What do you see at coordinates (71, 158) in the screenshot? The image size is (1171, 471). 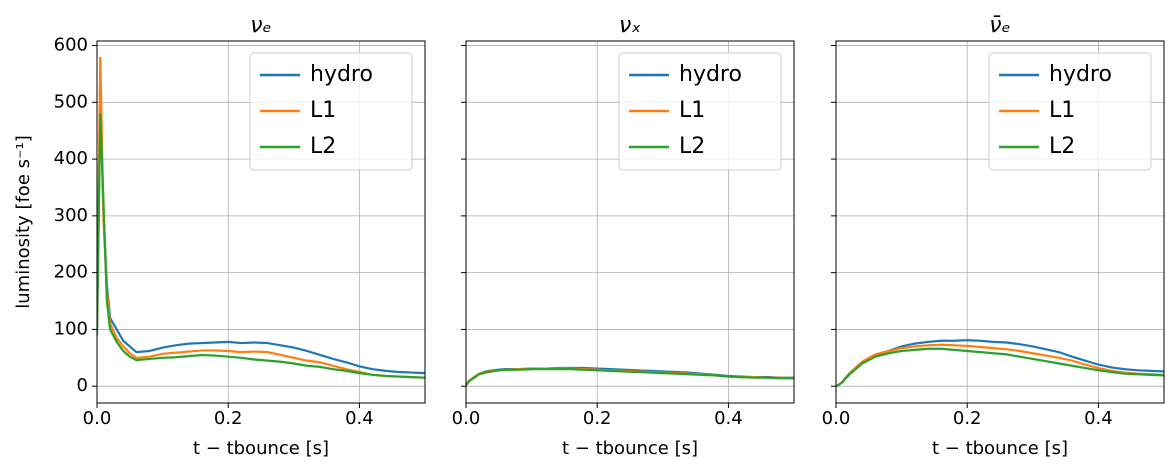 I see `y-tick-label: 400` at bounding box center [71, 158].